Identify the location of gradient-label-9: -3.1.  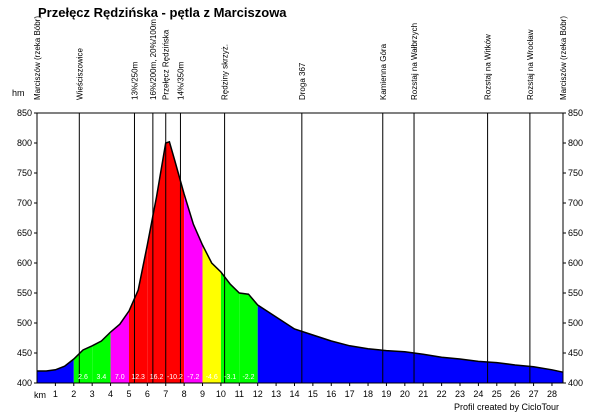
(230, 377).